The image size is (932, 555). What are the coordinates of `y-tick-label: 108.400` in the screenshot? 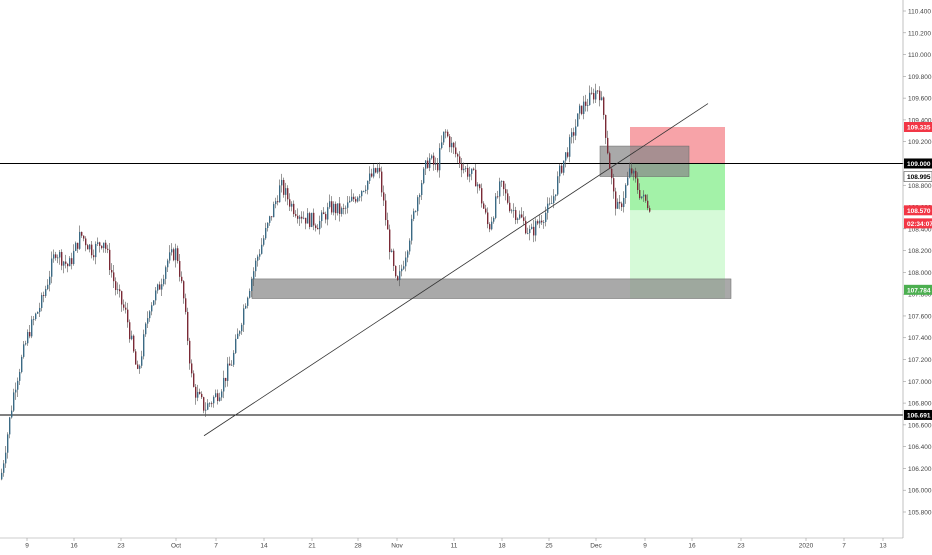 It's located at (920, 229).